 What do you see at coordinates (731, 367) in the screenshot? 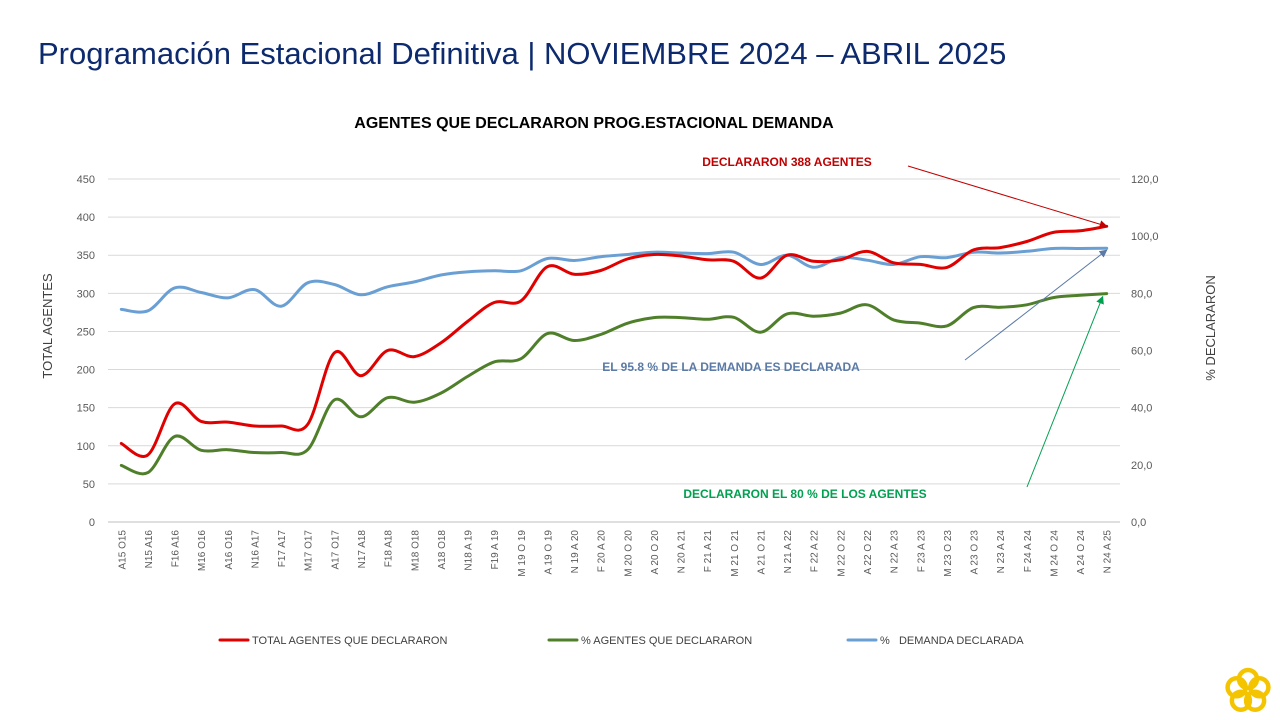
I see `annotation-label: EL 95.8 % DE LA DEMANDA ES DECLARADA` at bounding box center [731, 367].